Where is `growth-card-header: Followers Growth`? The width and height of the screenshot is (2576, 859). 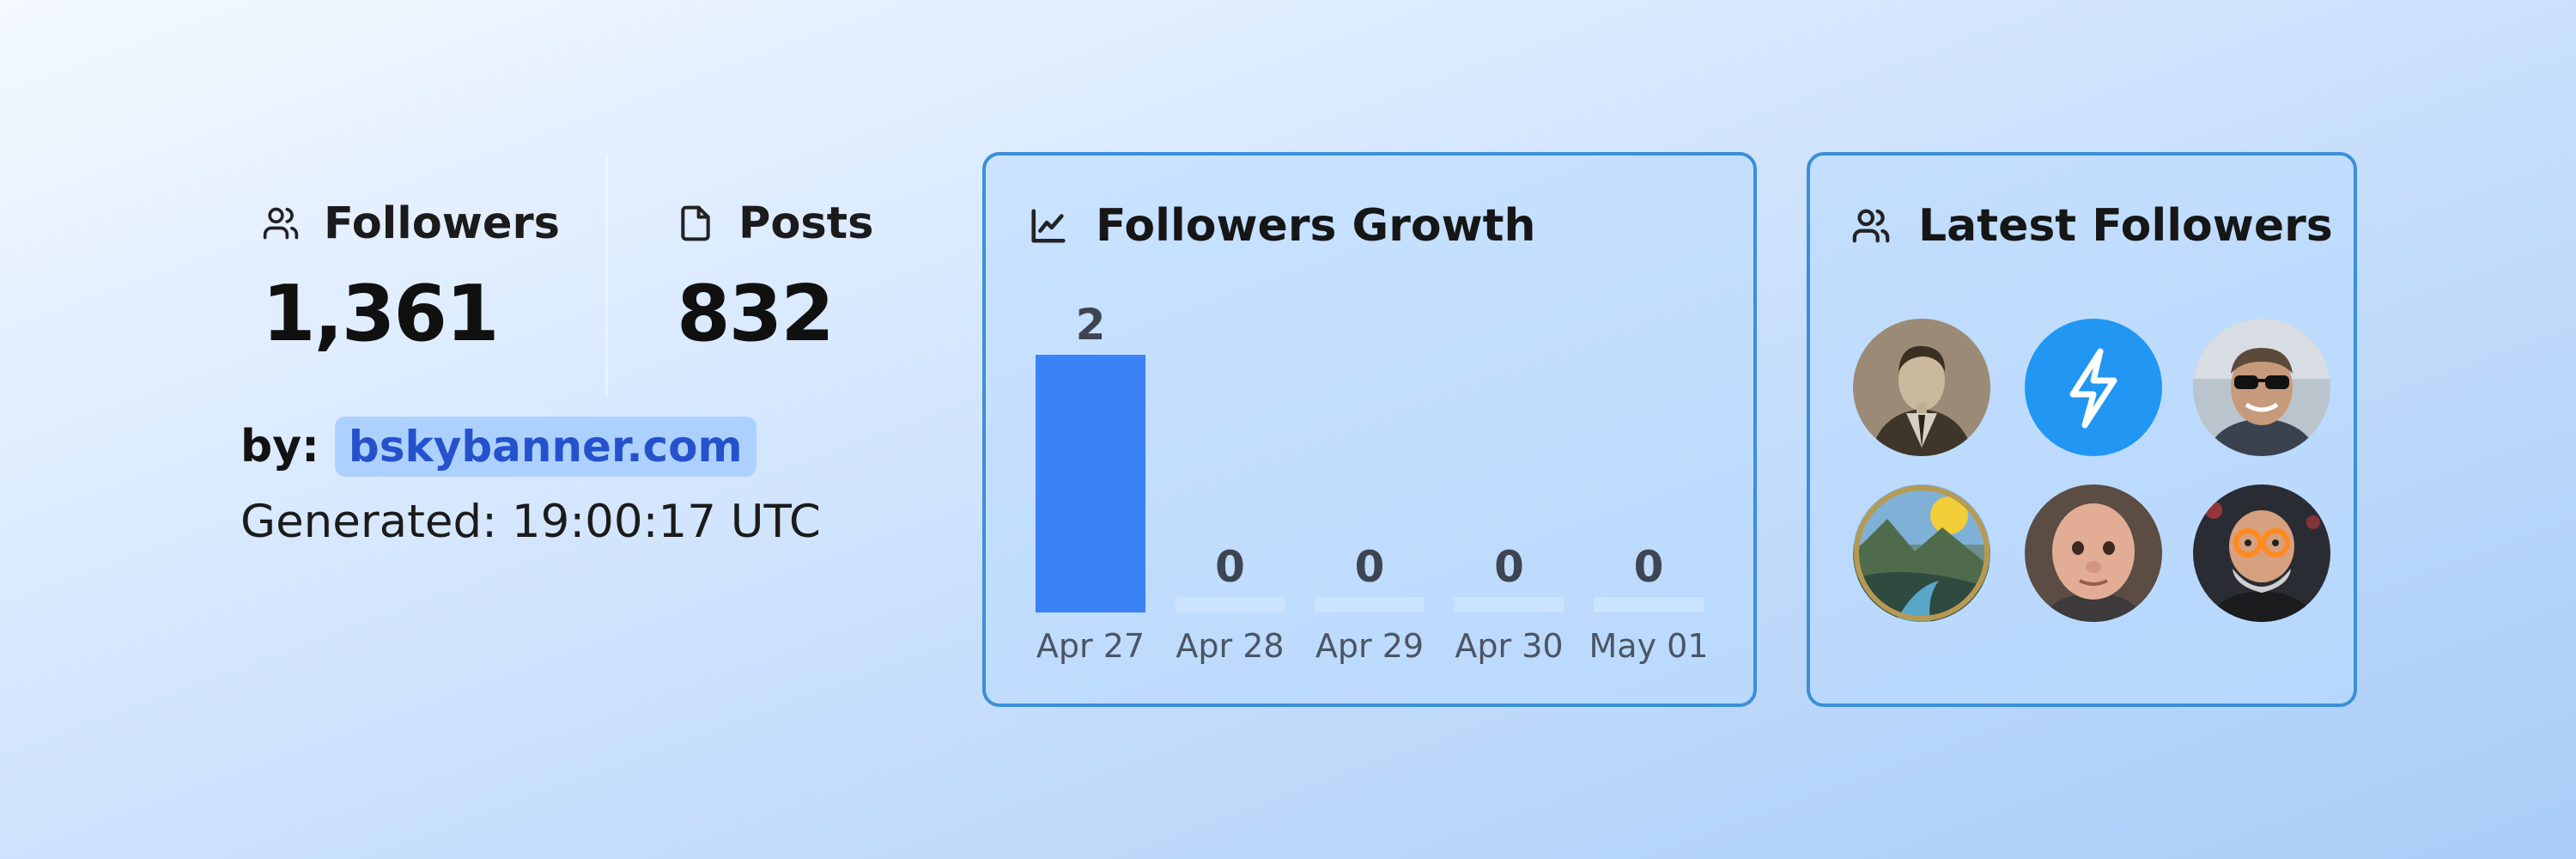
growth-card-header: Followers Growth is located at coordinates (1282, 226).